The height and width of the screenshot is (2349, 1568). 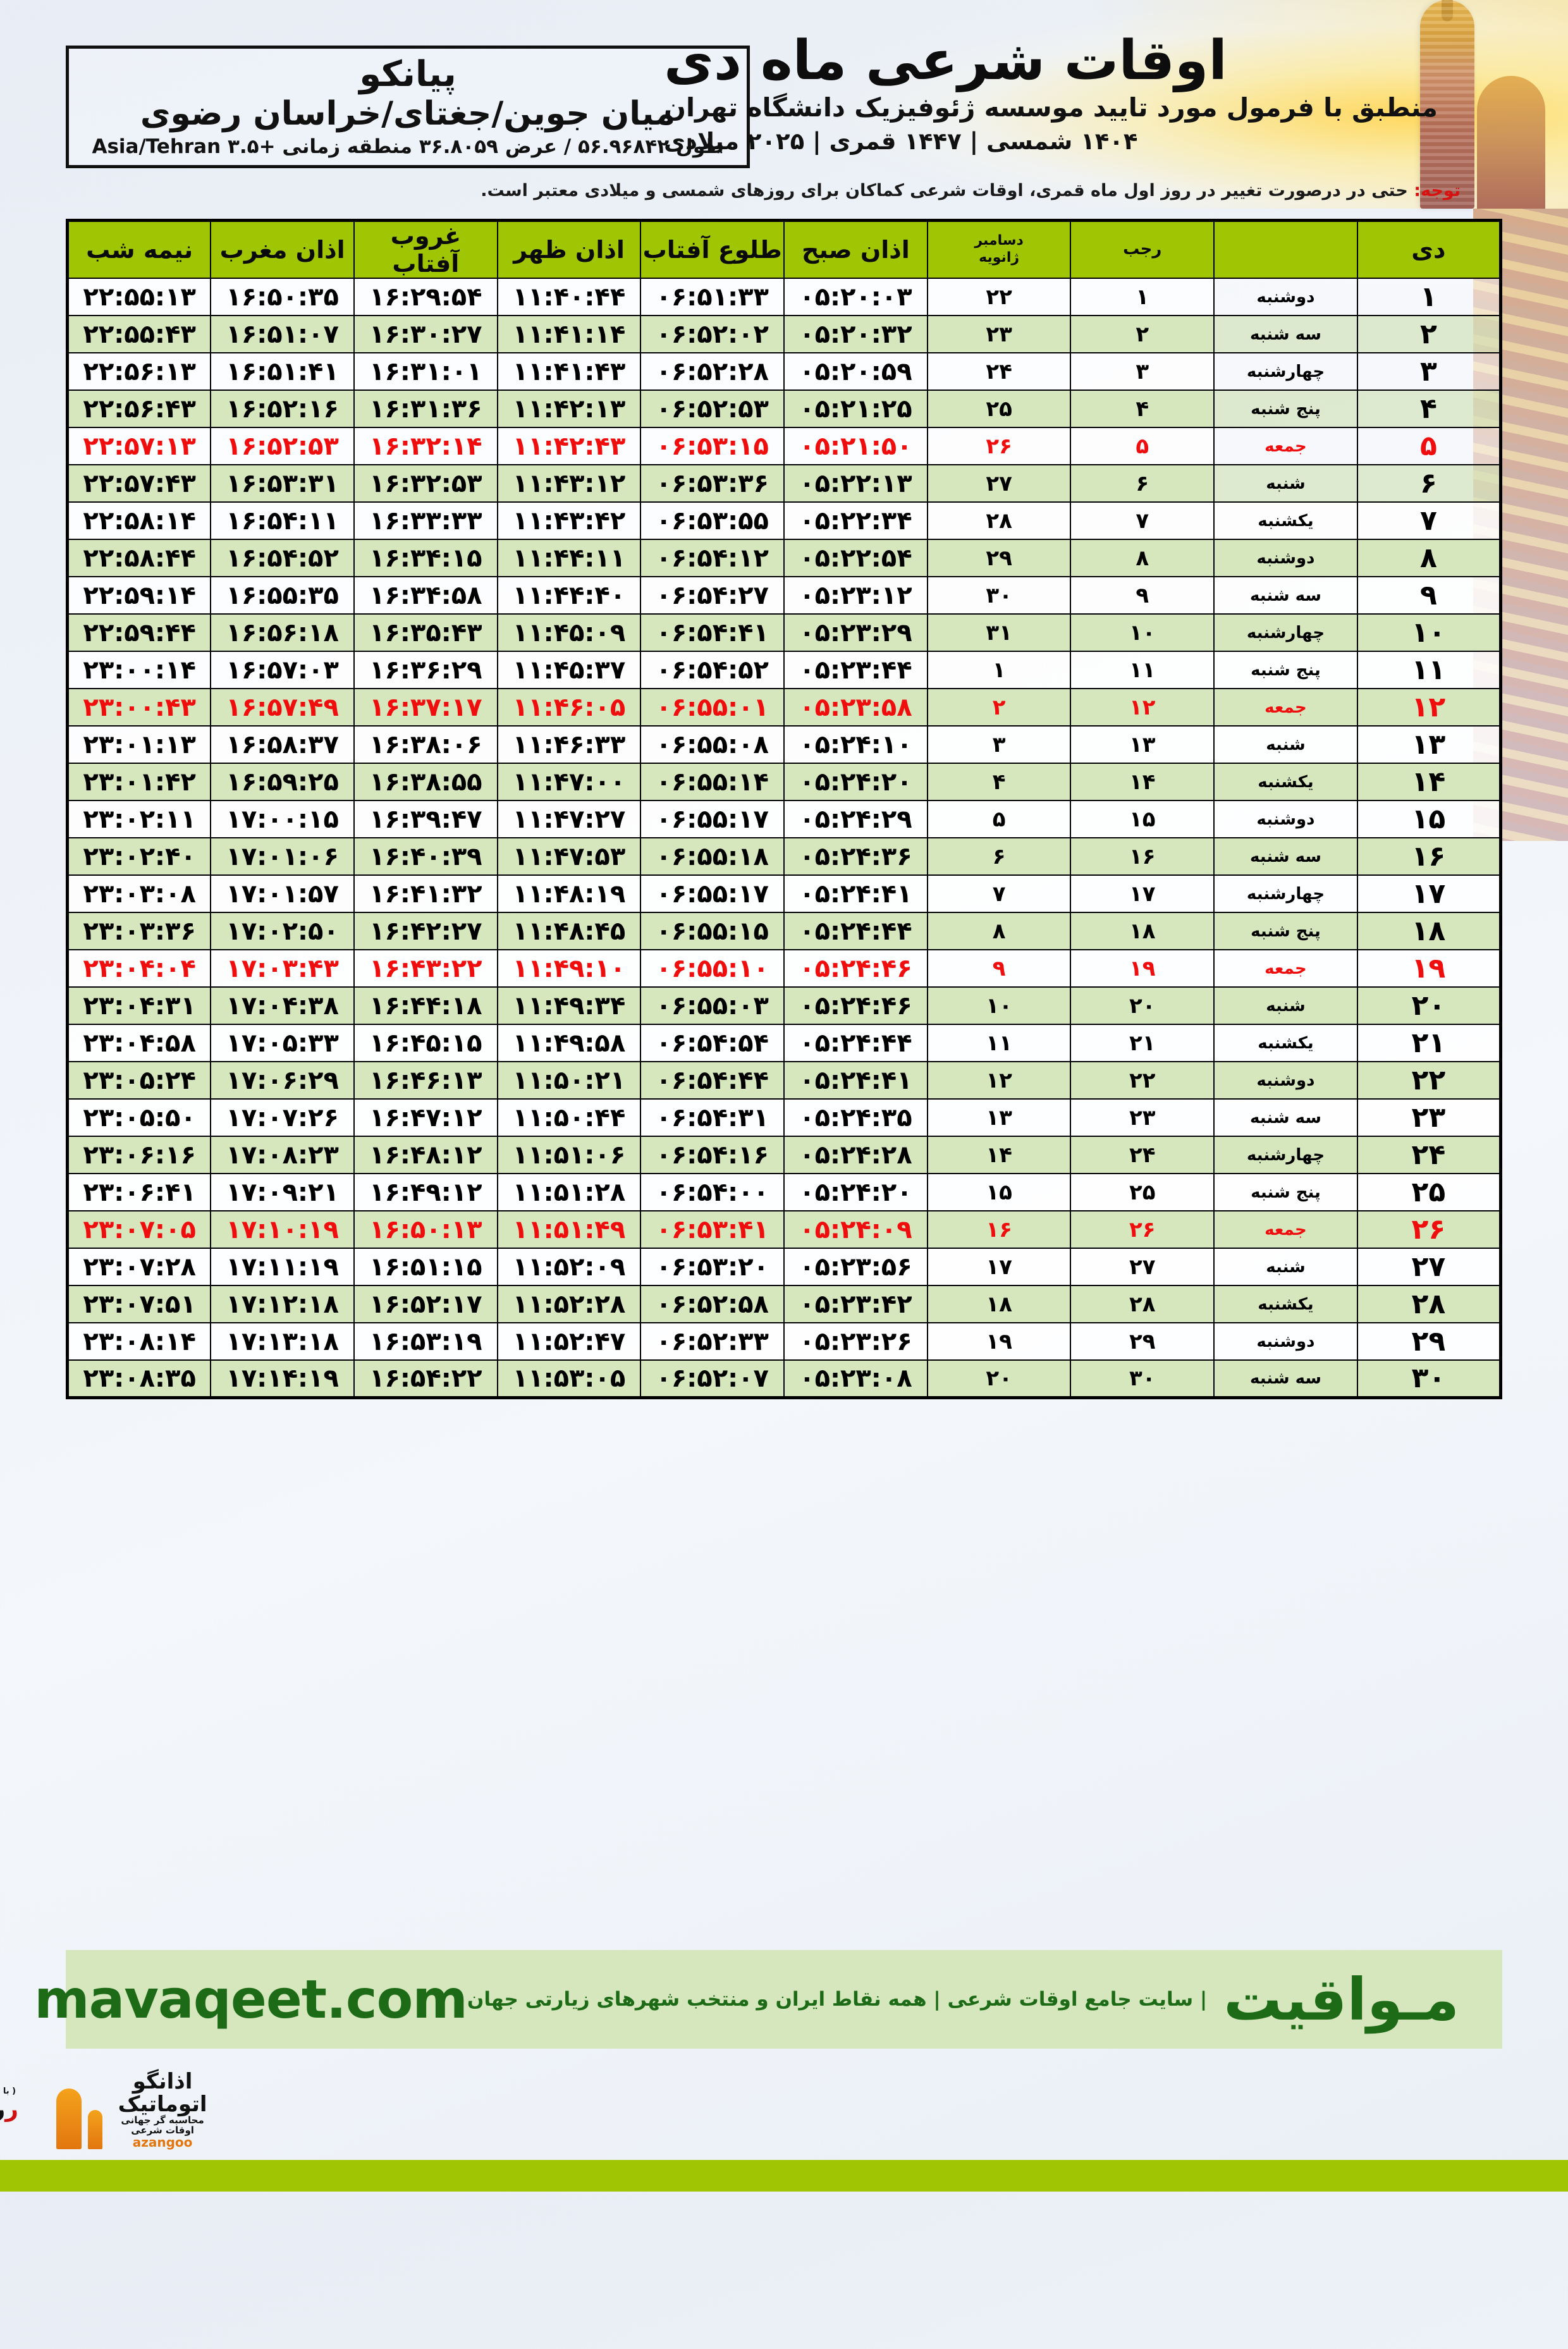 What do you see at coordinates (712, 893) in the screenshot?
I see `cell-sunrise: ۰۶:۵۵:۱۷` at bounding box center [712, 893].